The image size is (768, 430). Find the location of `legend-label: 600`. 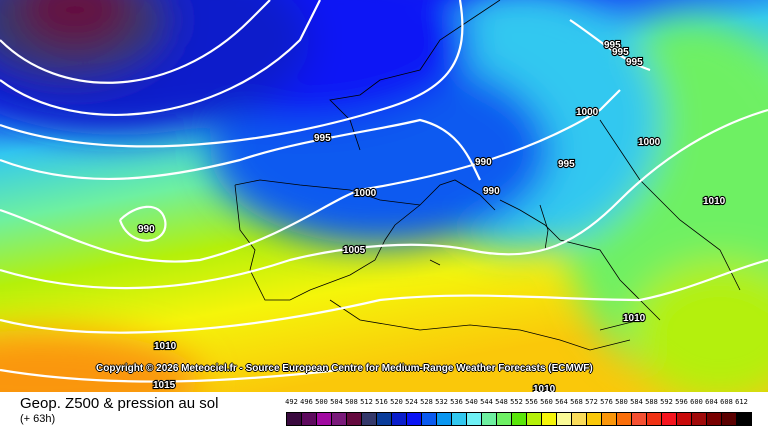

legend-label: 600 is located at coordinates (696, 402).